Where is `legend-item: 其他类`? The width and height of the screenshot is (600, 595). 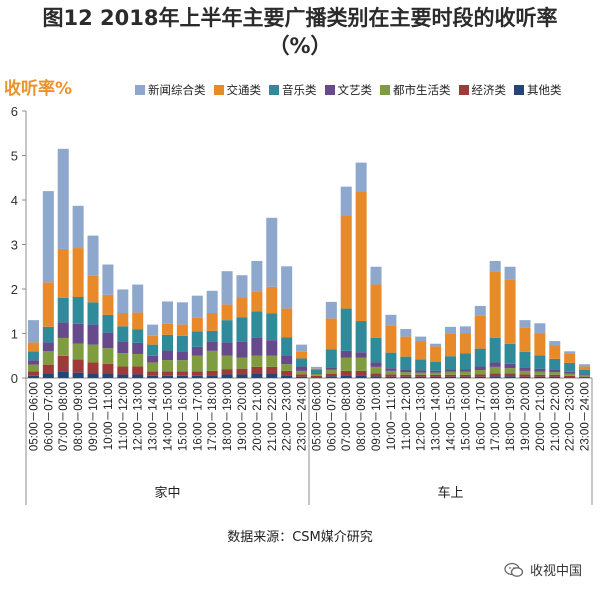
legend-item: 其他类 is located at coordinates (538, 90).